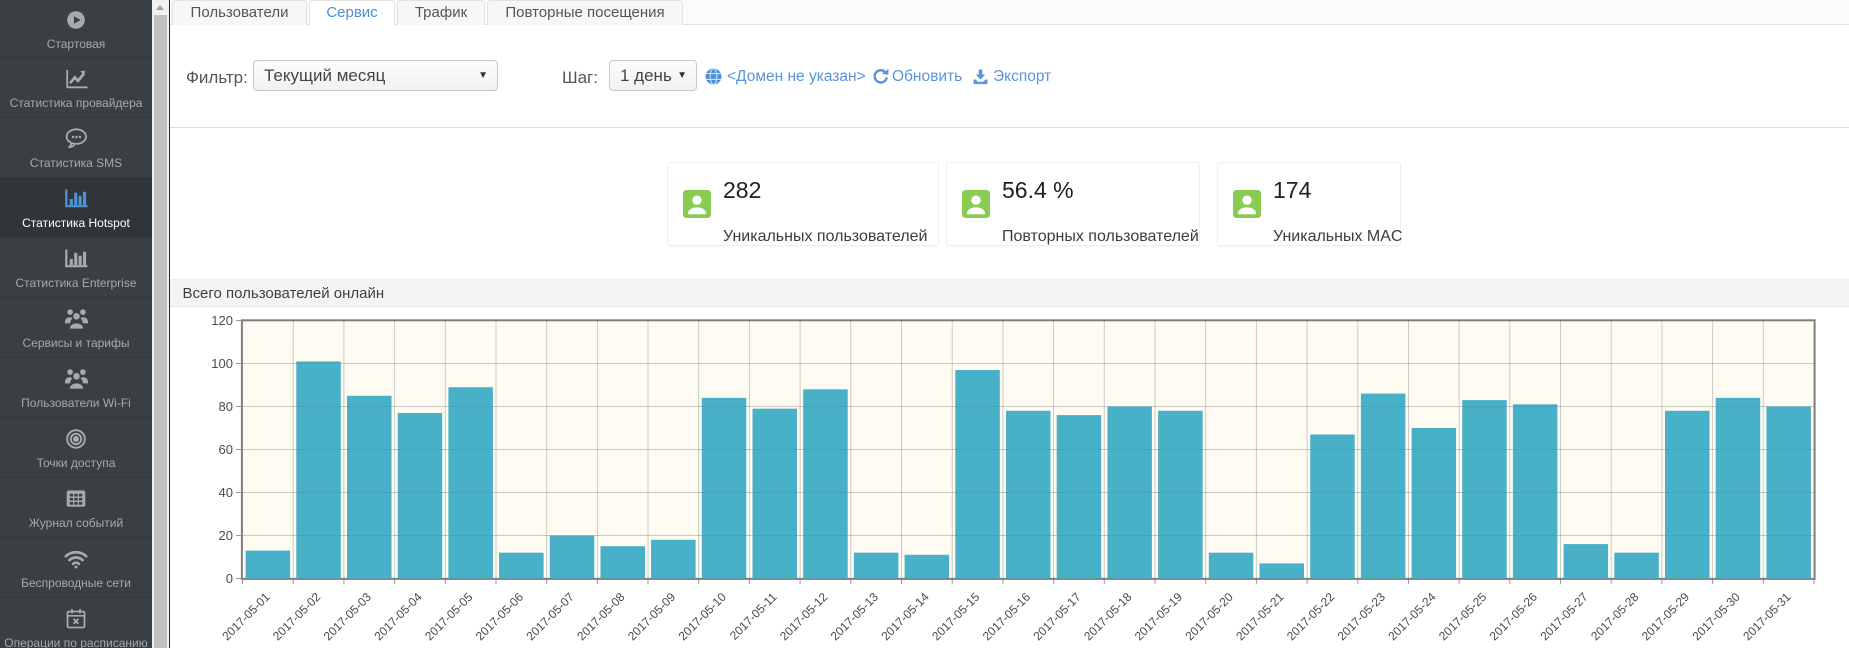 The width and height of the screenshot is (1849, 648). I want to click on svg-text: 2017-05-26, so click(1514, 617).